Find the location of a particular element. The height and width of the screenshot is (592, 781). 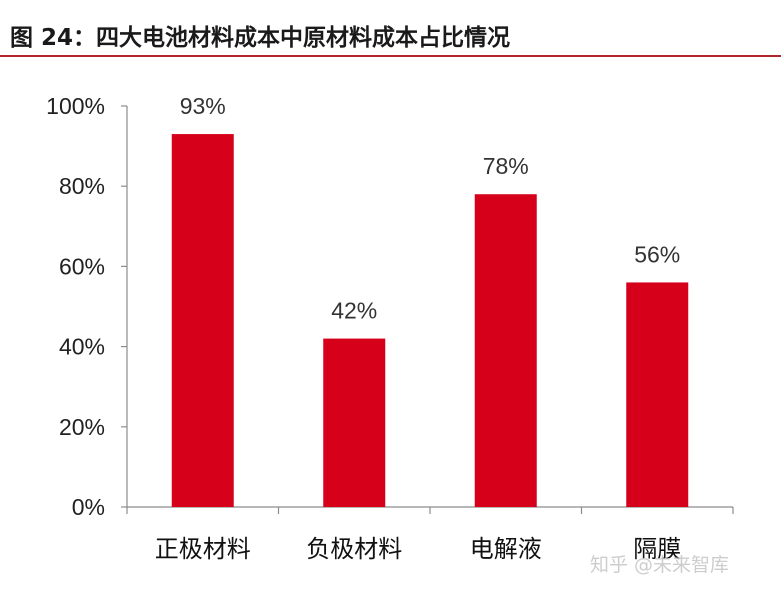

figure-title: 图 24：四大电池材料成本中原材料成本占比情况 is located at coordinates (260, 38).